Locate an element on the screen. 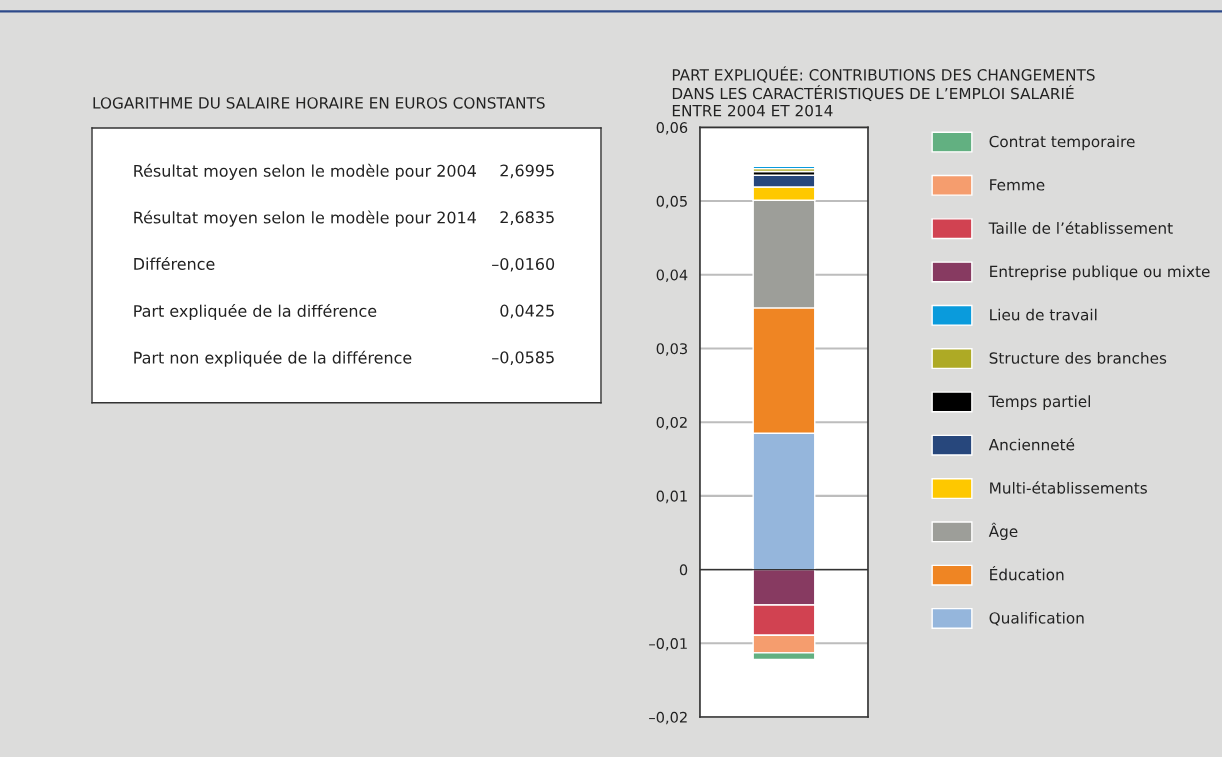 Image resolution: width=1222 pixels, height=757 pixels. text: LOGARITHME DU SALAIRE HORAIRE EN EUROS CONSTANTS is located at coordinates (319, 103).